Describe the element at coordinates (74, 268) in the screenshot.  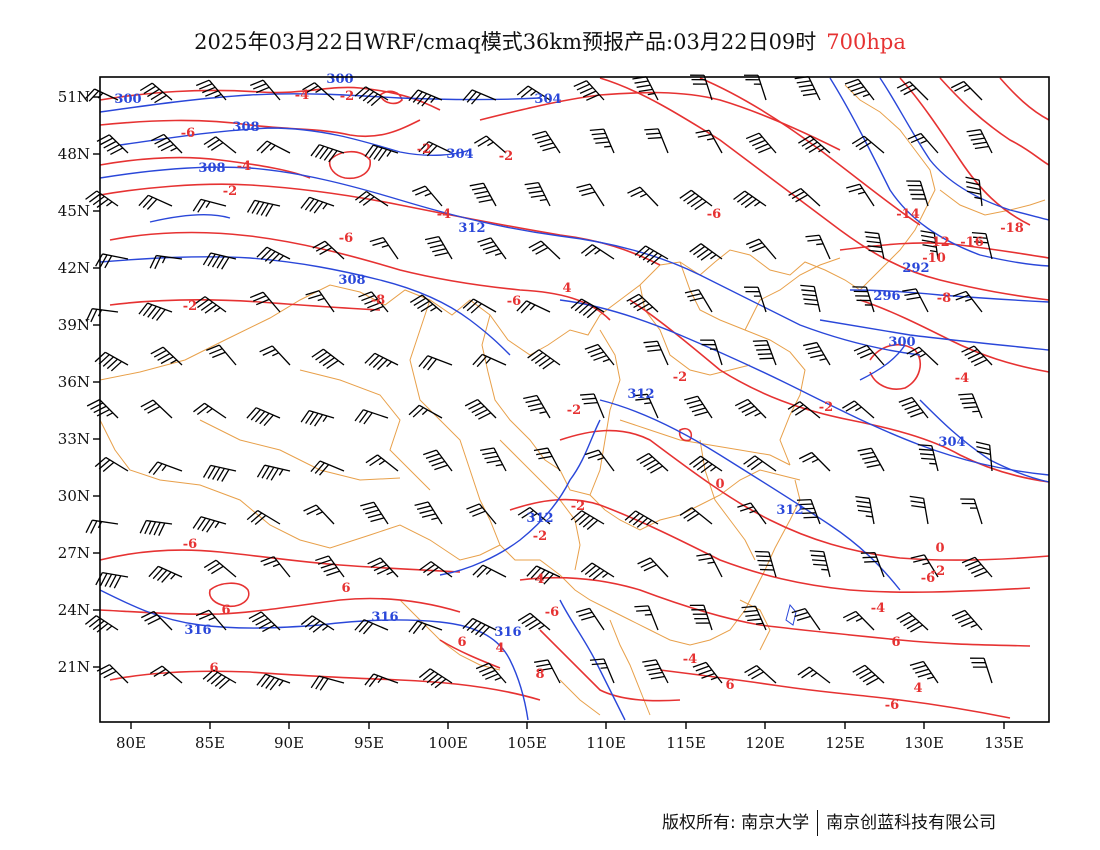
I see `lat-tick-label: 42N` at that location.